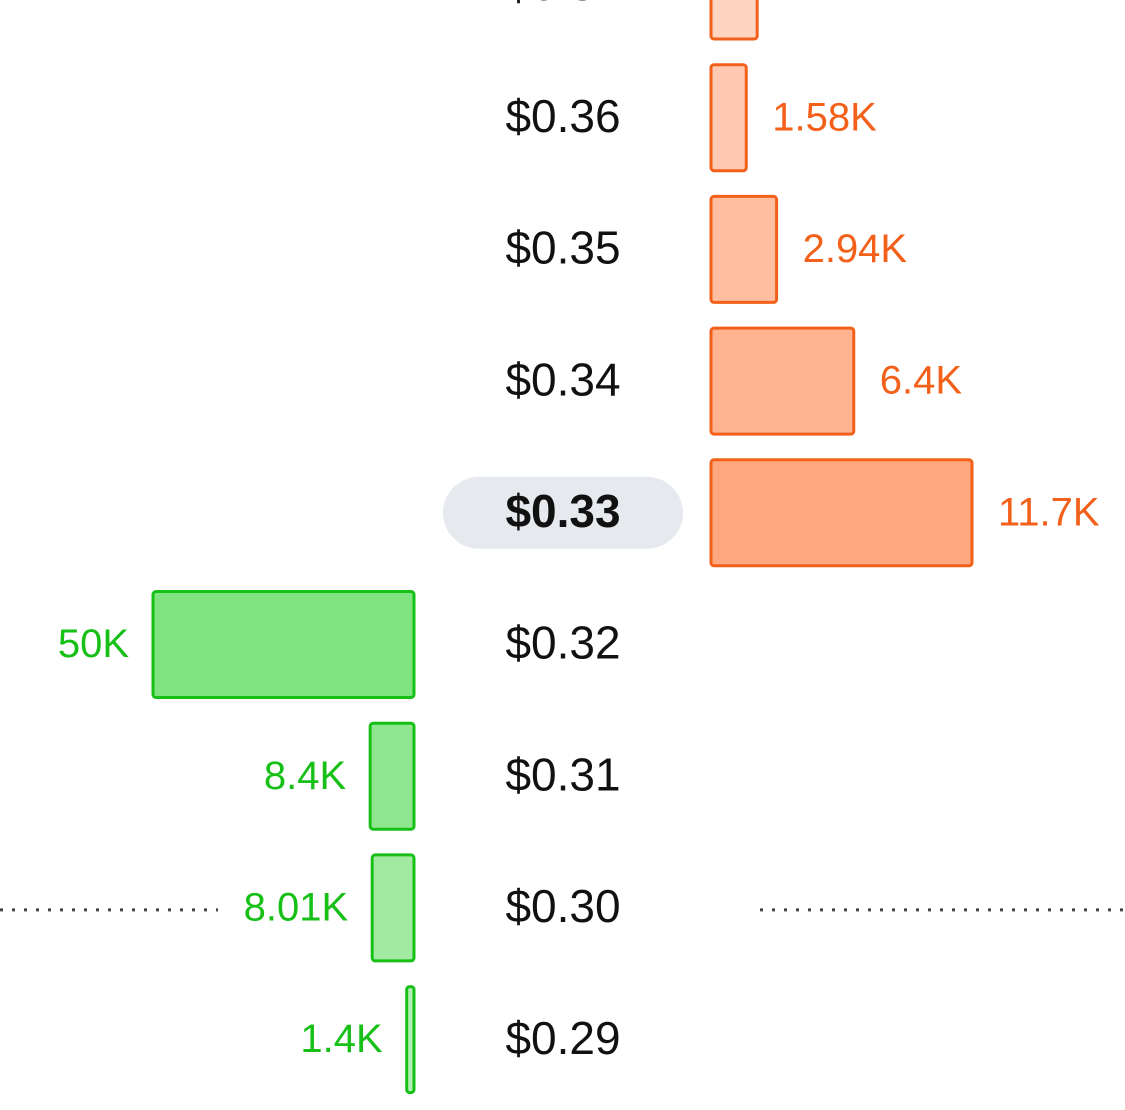  Describe the element at coordinates (296, 907) in the screenshot. I see `bid-value-label: 8.01K` at that location.